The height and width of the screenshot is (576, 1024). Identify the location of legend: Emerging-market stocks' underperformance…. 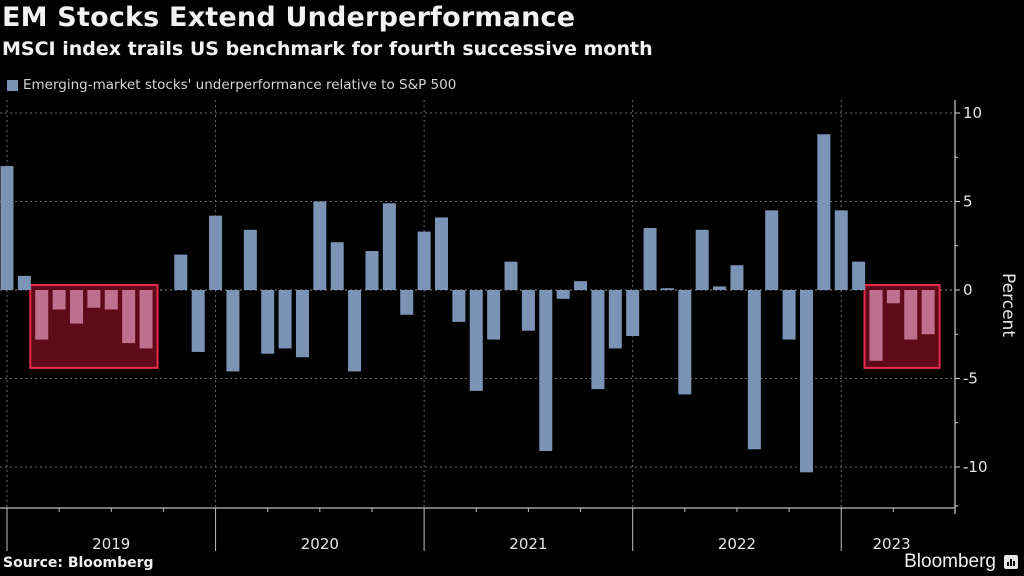
(231, 85).